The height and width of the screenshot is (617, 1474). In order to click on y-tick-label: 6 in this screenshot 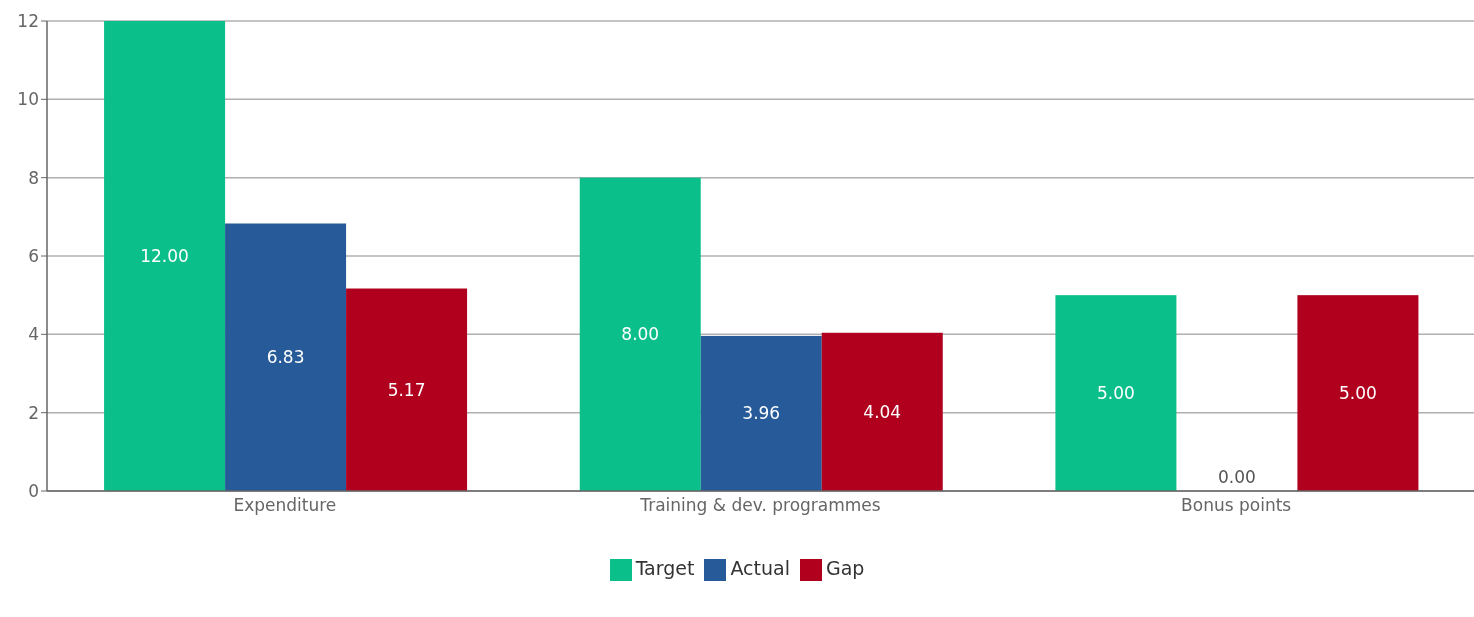, I will do `click(33, 256)`.